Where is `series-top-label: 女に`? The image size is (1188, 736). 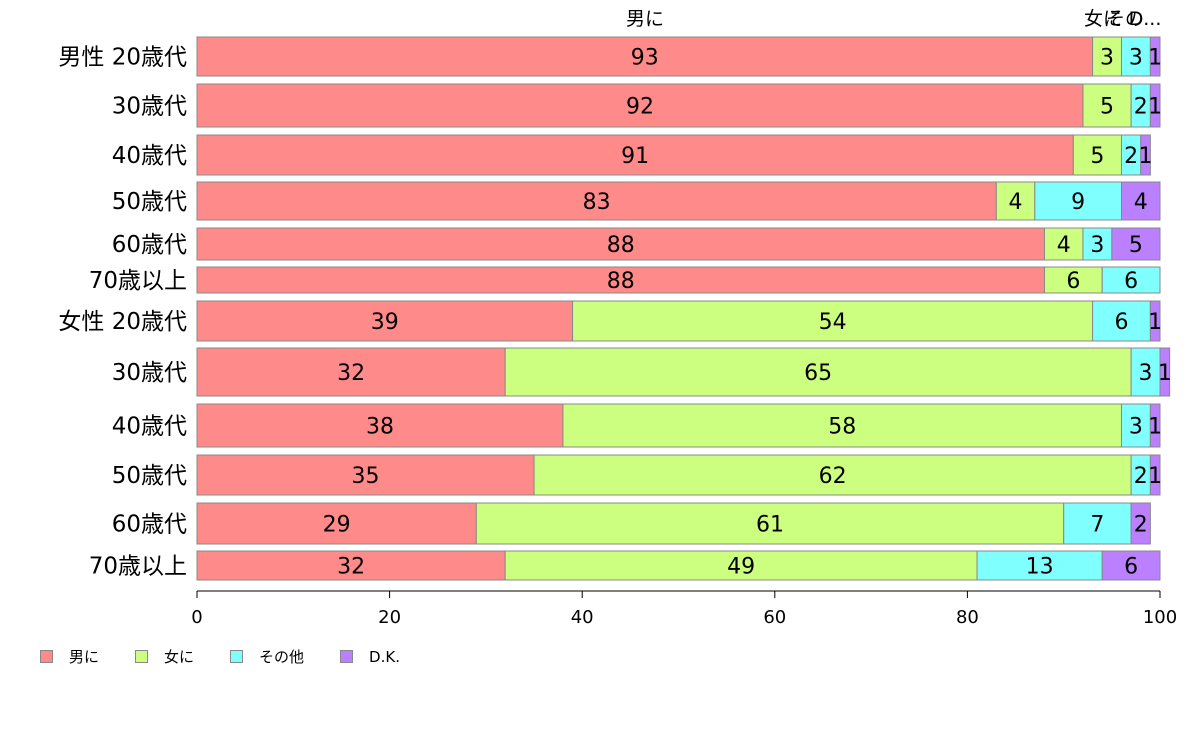 series-top-label: 女に is located at coordinates (1103, 19).